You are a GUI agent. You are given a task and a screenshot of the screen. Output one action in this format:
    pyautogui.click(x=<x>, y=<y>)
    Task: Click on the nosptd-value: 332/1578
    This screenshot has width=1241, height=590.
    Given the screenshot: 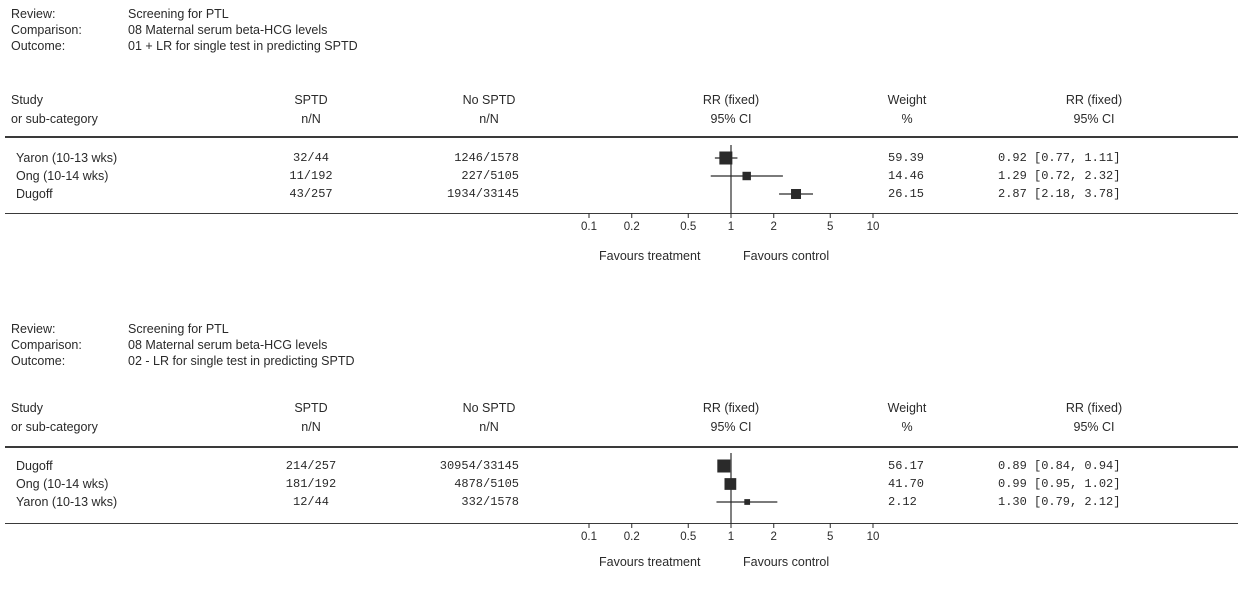 What is the action you would take?
    pyautogui.click(x=490, y=502)
    